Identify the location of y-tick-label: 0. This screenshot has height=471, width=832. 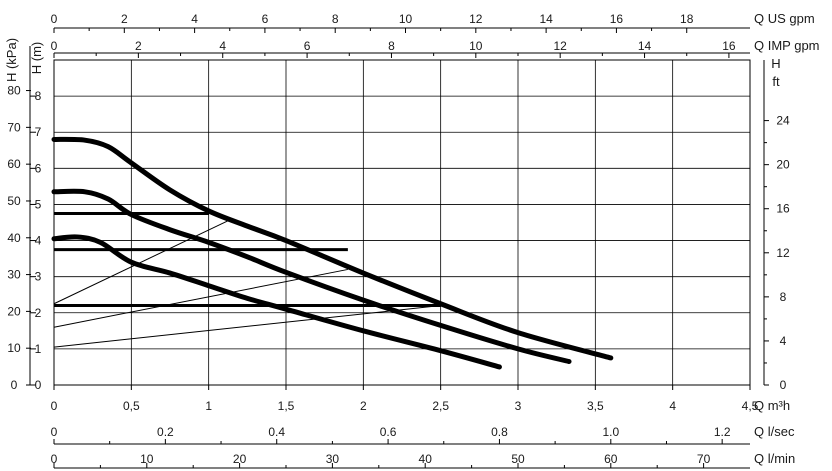
(38, 385).